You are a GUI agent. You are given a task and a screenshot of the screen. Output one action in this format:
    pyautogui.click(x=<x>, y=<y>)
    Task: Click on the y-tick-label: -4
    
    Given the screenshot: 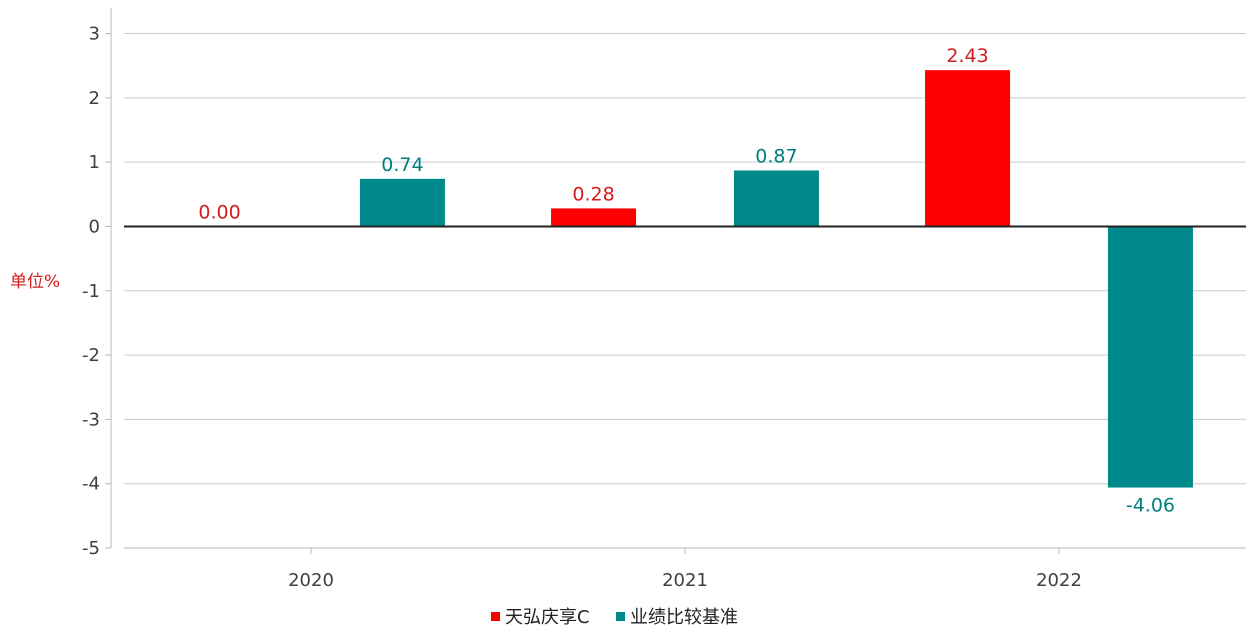 What is the action you would take?
    pyautogui.click(x=91, y=484)
    